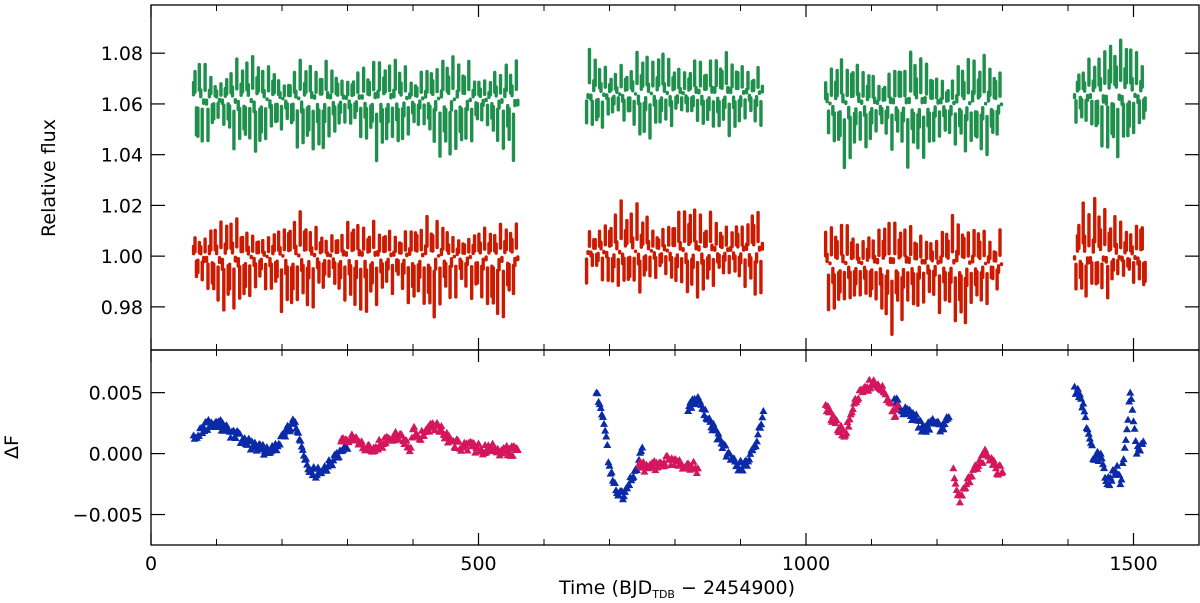  What do you see at coordinates (735, 588) in the screenshot?
I see `x-axis-title-tail: − 2454900)` at bounding box center [735, 588].